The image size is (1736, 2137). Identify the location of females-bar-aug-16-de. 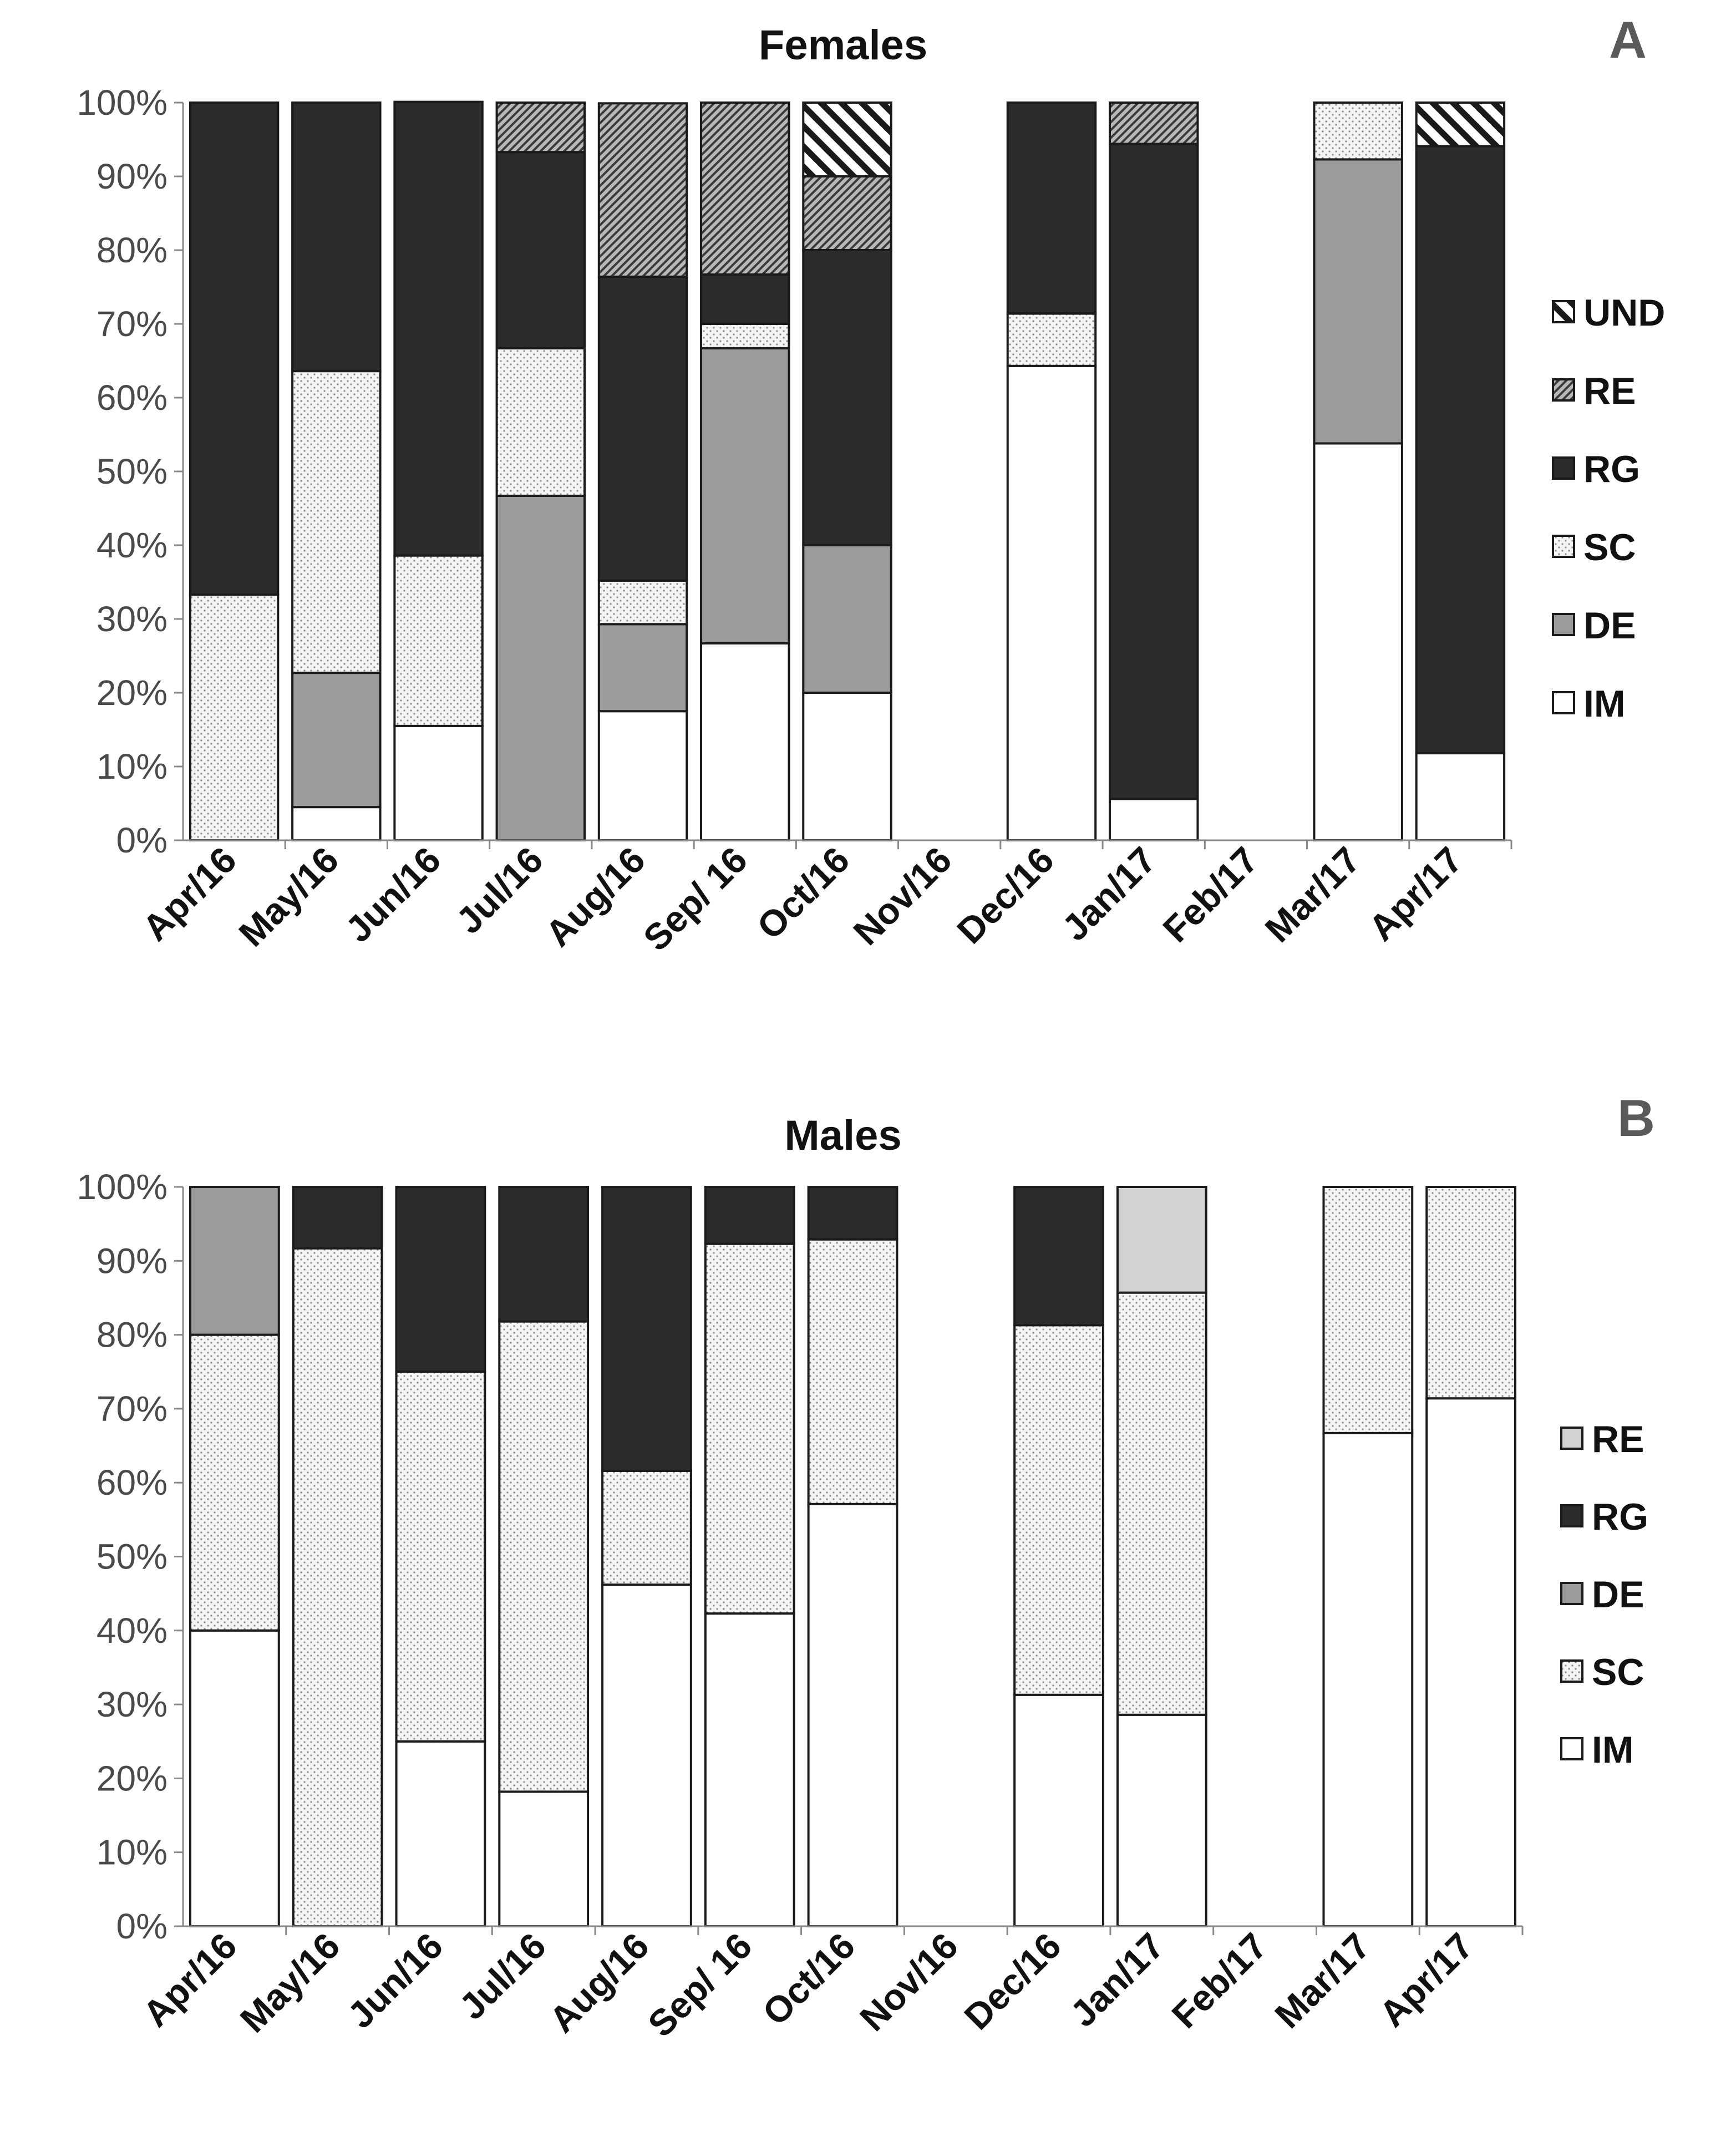
(642, 668).